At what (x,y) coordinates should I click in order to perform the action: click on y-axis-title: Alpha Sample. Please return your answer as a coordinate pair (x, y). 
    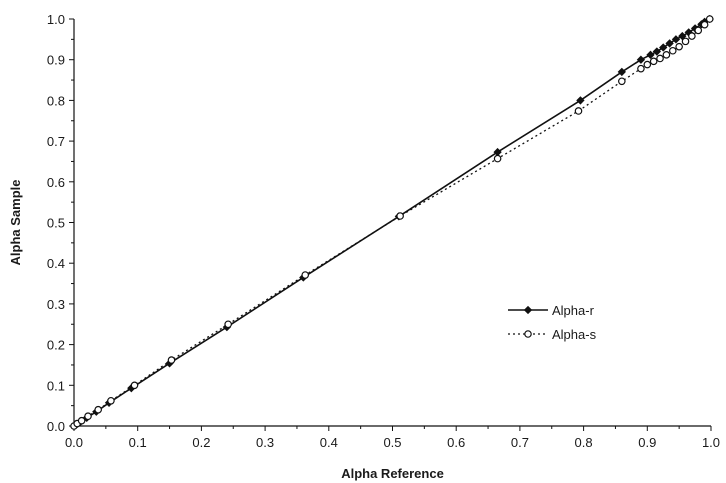
    Looking at the image, I should click on (15, 223).